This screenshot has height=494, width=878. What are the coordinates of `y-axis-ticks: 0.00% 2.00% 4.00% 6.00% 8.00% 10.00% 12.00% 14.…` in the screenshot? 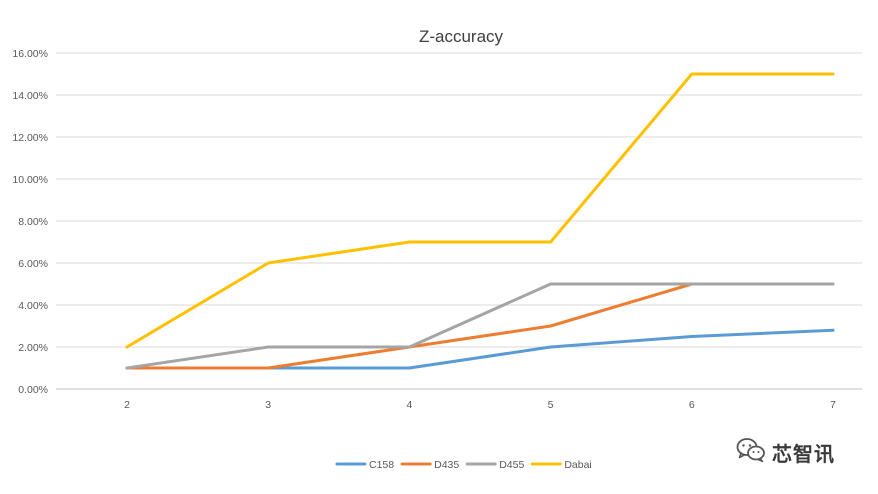 It's located at (30, 222).